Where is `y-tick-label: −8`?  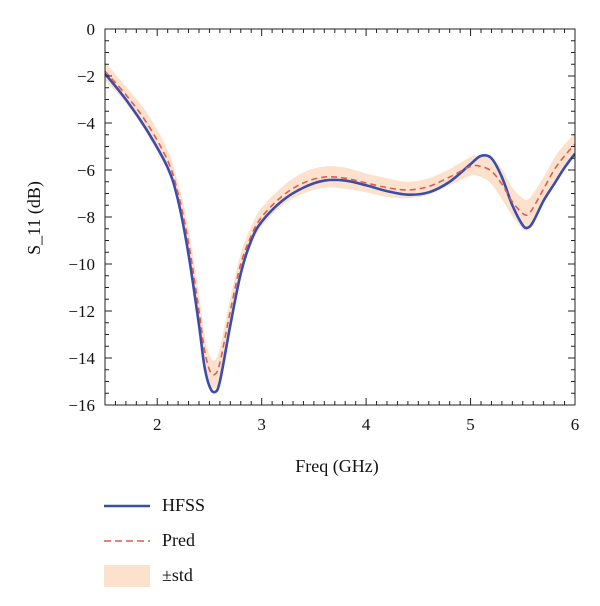 y-tick-label: −8 is located at coordinates (86, 217).